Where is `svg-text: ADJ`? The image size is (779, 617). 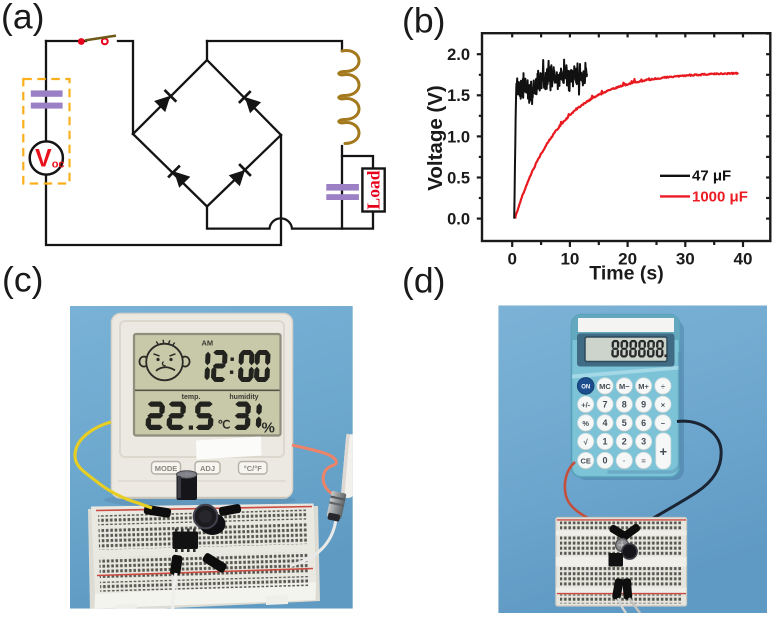
svg-text: ADJ is located at coordinates (207, 468).